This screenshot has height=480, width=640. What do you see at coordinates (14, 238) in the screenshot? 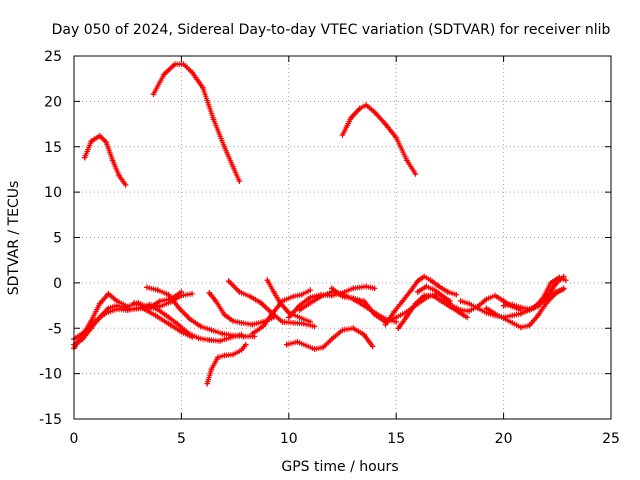
I see `y-axis-label: SDTVAR / TECUs` at bounding box center [14, 238].